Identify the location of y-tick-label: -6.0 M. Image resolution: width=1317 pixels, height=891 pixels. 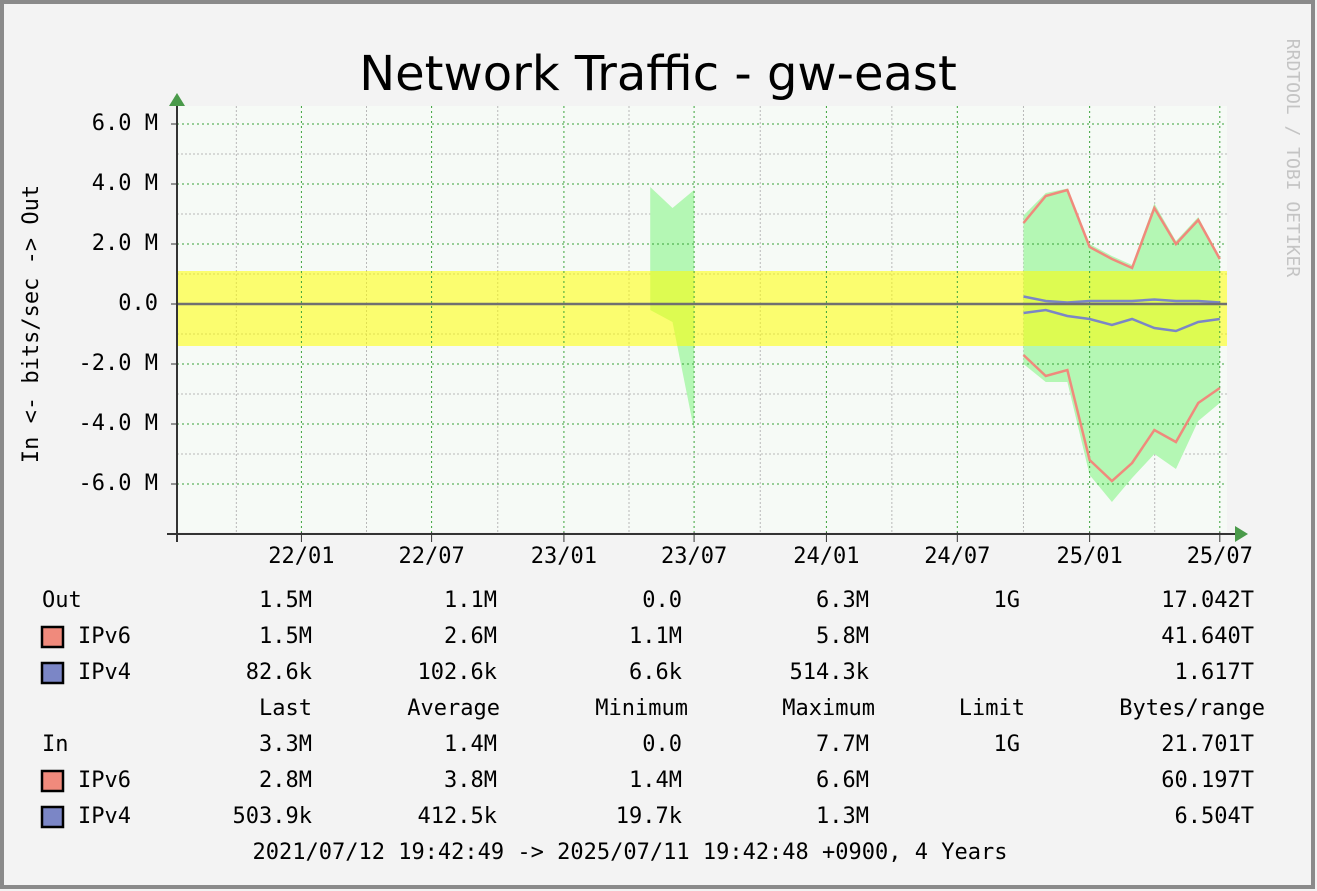
(118, 483).